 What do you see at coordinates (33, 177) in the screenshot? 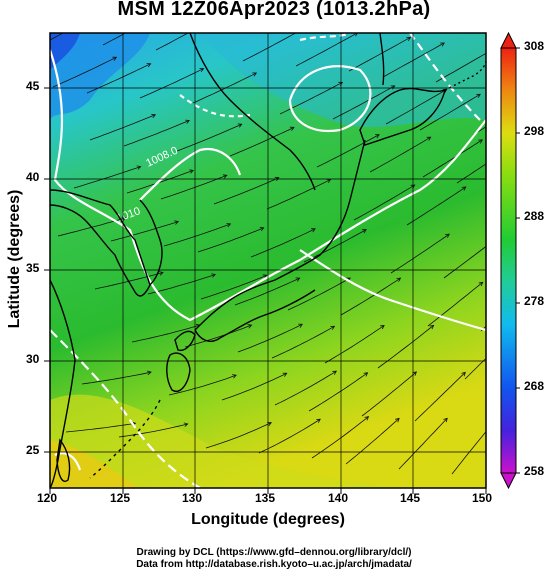
I see `y-tick-label: 40` at bounding box center [33, 177].